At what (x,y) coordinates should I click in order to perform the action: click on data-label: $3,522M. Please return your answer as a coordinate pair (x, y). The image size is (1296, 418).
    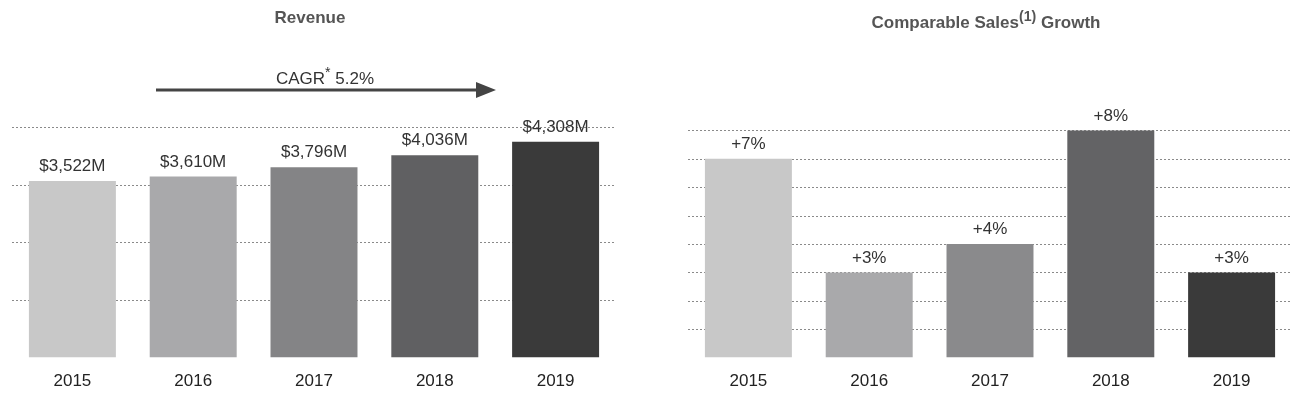
    Looking at the image, I should click on (72, 166).